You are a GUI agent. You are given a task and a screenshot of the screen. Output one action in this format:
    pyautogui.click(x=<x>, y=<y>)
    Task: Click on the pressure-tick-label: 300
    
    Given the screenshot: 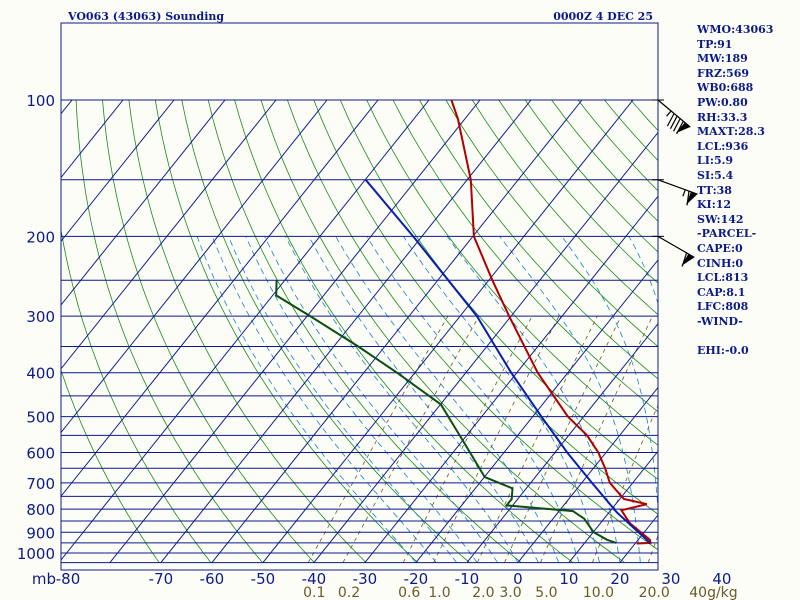 What is the action you would take?
    pyautogui.click(x=40, y=317)
    